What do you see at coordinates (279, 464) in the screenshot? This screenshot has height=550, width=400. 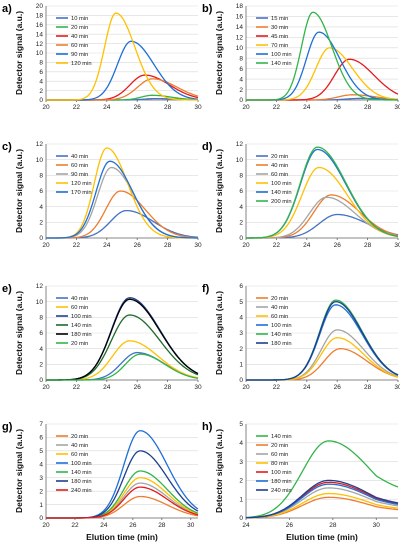 I see `legend-label: 80 min` at bounding box center [279, 464].